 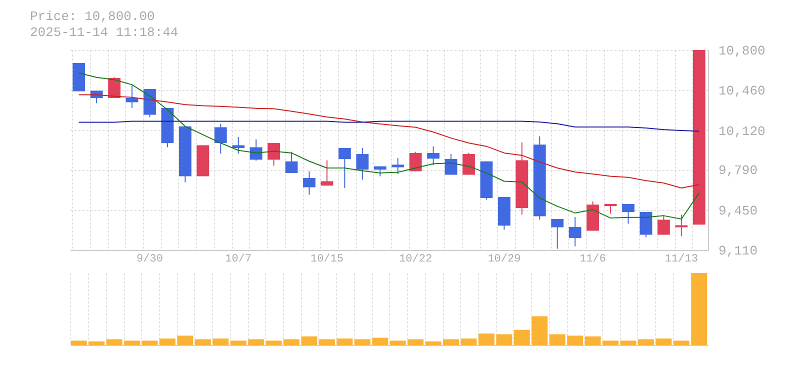 I want to click on chart-subtitle: 2025-11-14 11:18:44, so click(x=104, y=33).